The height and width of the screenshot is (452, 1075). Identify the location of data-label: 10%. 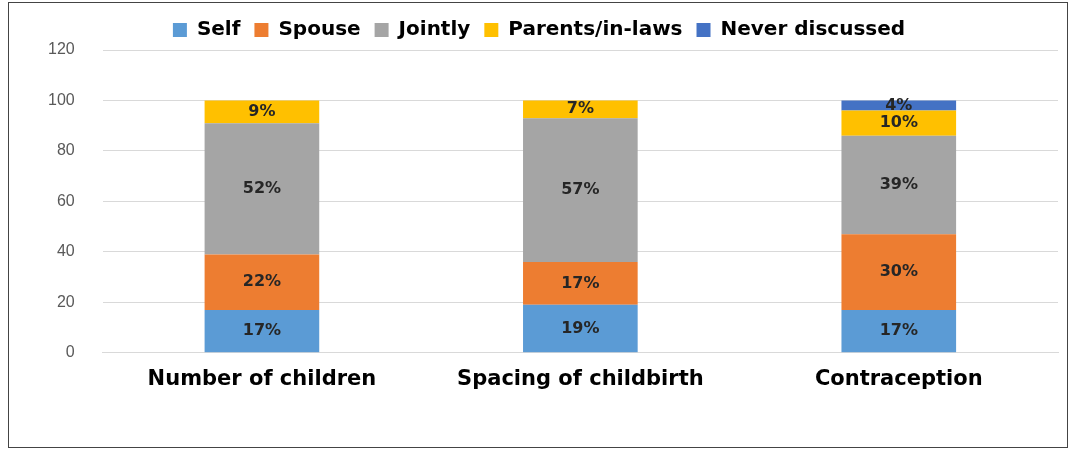
(898, 122).